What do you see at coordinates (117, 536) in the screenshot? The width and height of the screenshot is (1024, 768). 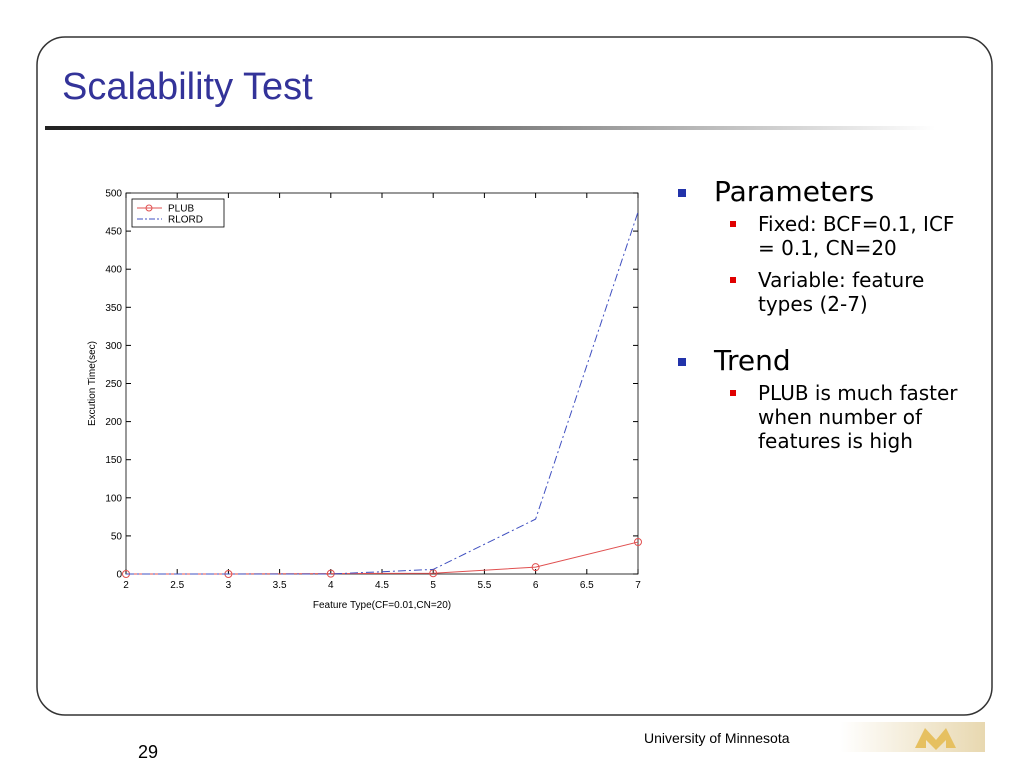 I see `y-tick-label: 50` at bounding box center [117, 536].